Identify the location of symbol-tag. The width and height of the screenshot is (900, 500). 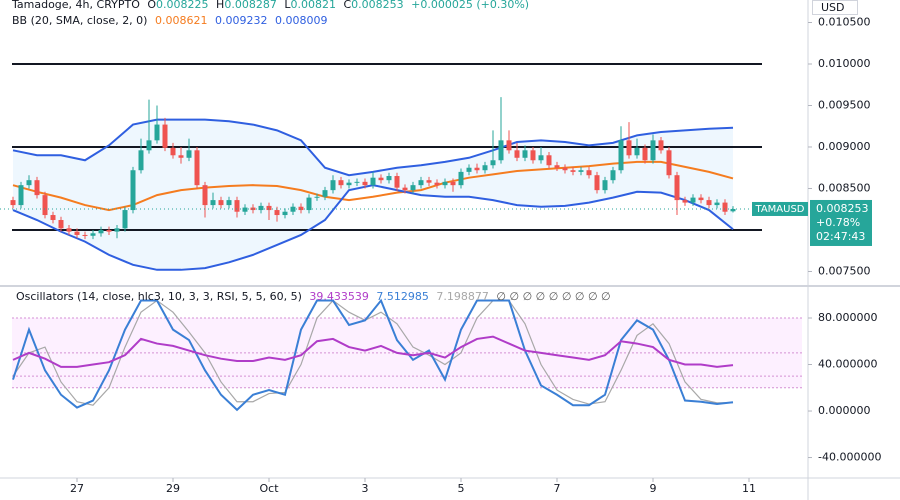
(780, 208).